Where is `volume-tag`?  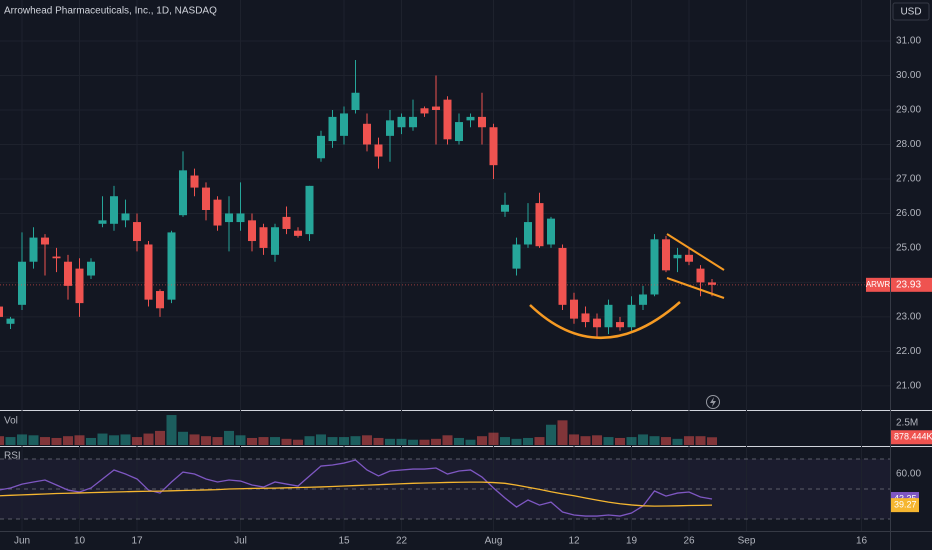
volume-tag is located at coordinates (911, 437).